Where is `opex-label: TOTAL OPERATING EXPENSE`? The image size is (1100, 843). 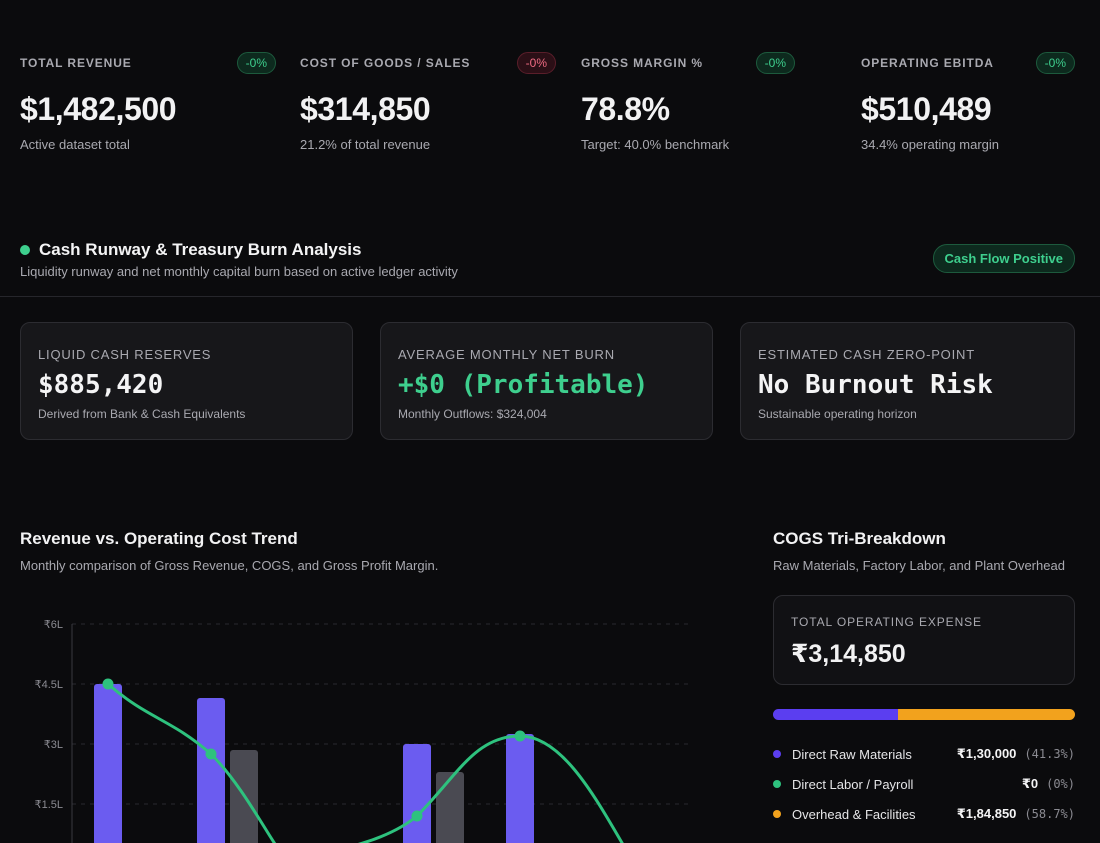
opex-label: TOTAL OPERATING EXPENSE is located at coordinates (886, 622).